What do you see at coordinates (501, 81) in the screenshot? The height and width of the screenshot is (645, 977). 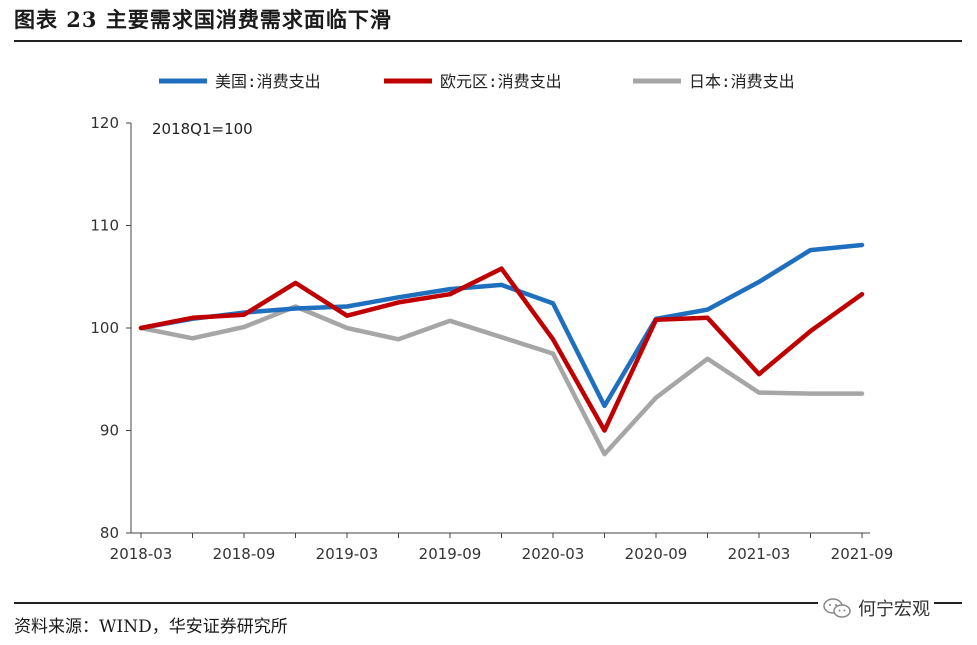 I see `legend-label: 欧元区:消费支出` at bounding box center [501, 81].